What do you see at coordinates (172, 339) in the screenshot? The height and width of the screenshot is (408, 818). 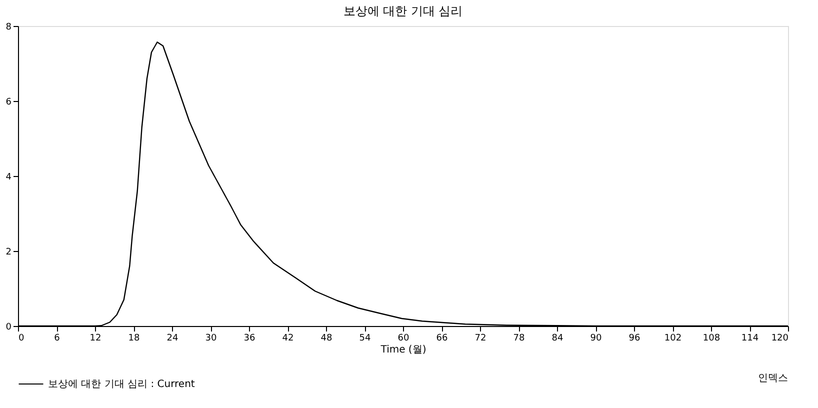 I see `x-tick-label: 24` at bounding box center [172, 339].